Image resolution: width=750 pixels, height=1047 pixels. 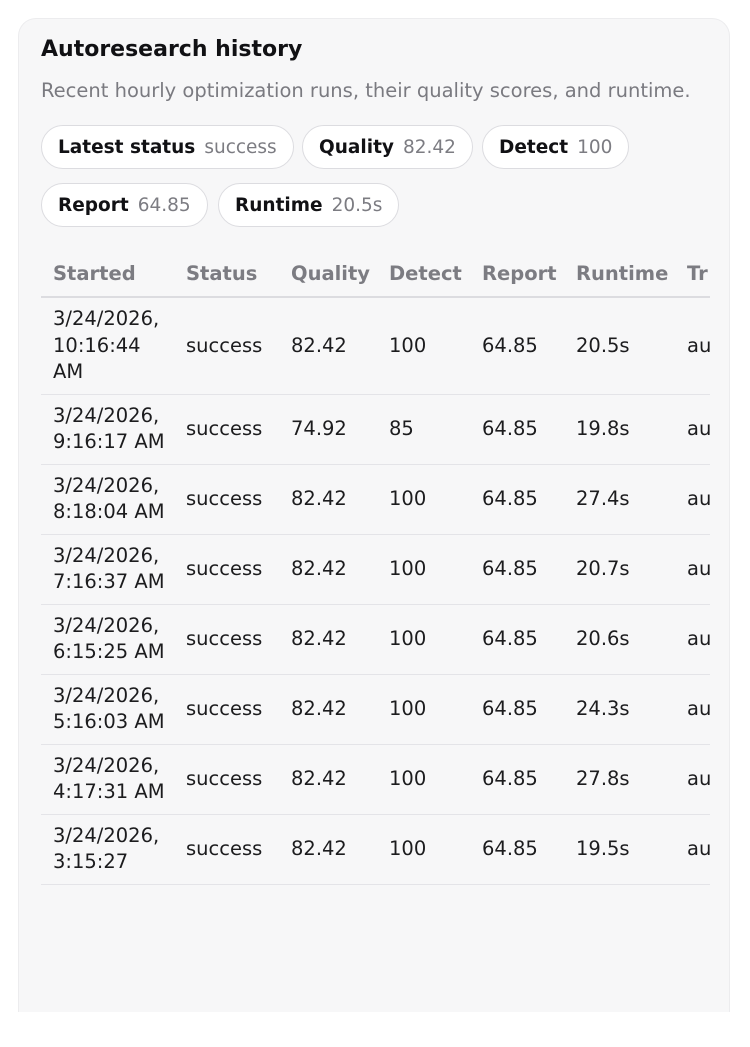 I want to click on pill-label: Quality, so click(x=356, y=147).